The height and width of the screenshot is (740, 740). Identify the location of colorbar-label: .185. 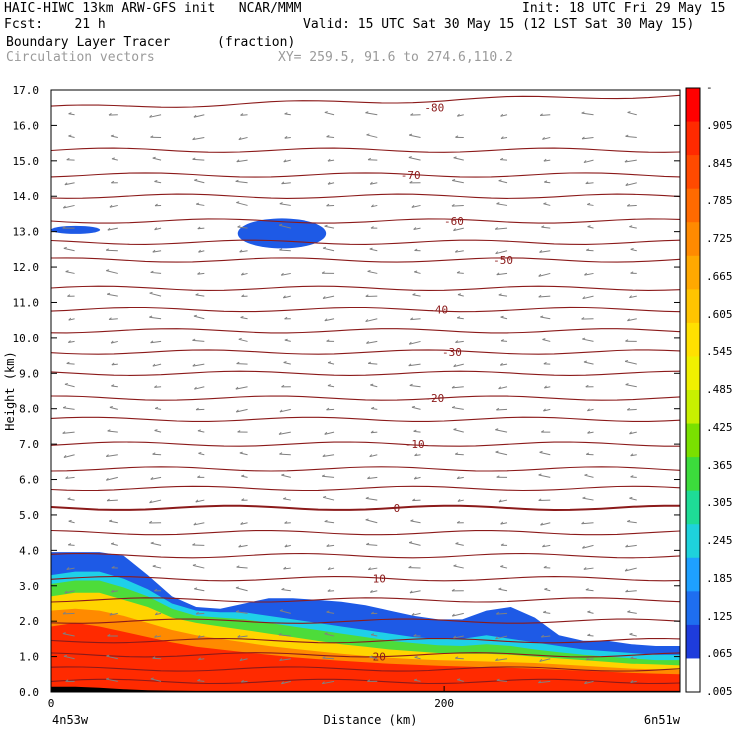
(719, 578).